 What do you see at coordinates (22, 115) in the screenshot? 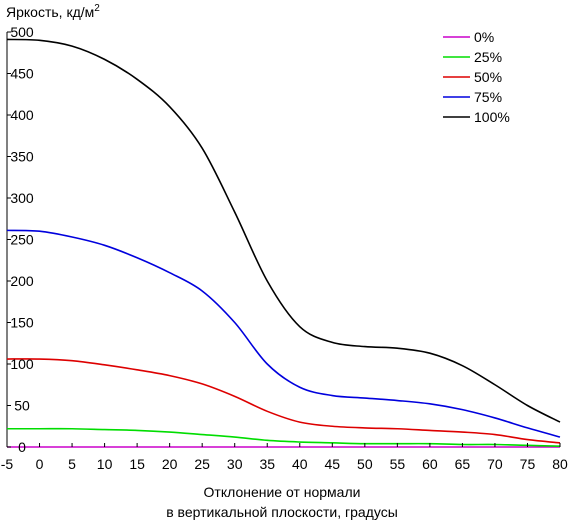
I see `y-tick-label: 400` at bounding box center [22, 115].